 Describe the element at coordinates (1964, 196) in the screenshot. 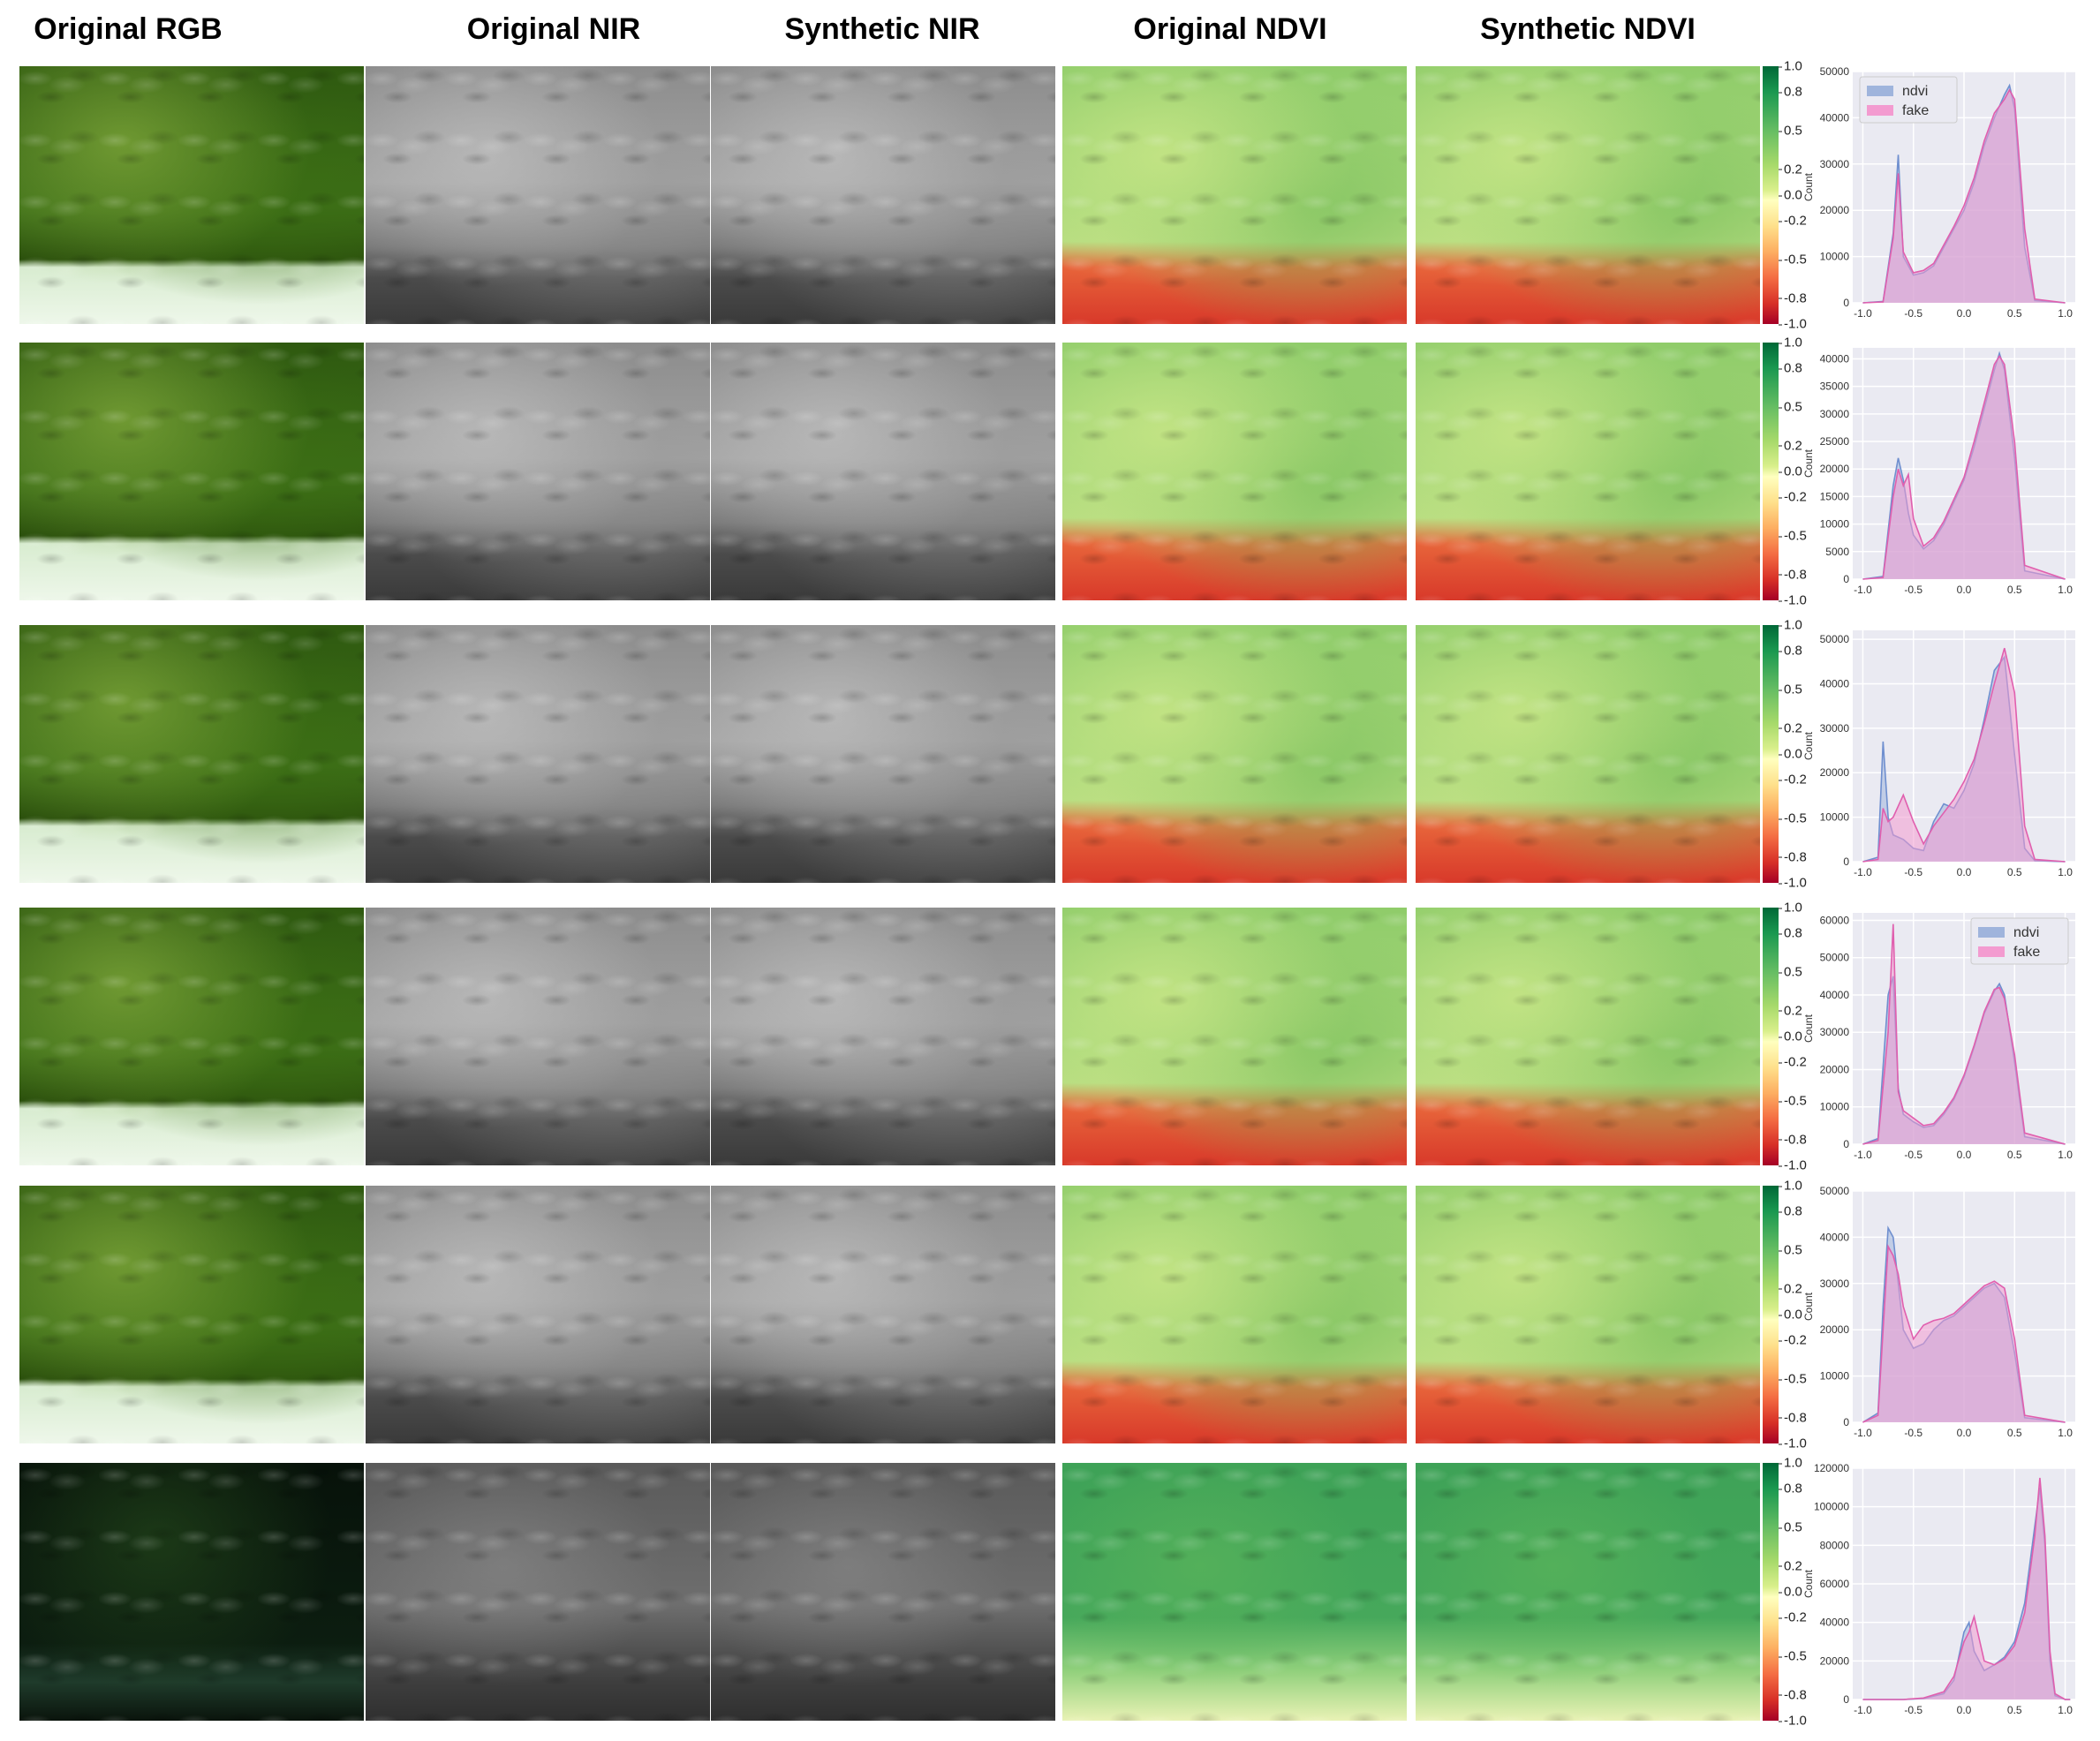

I see `series-area-fake` at that location.